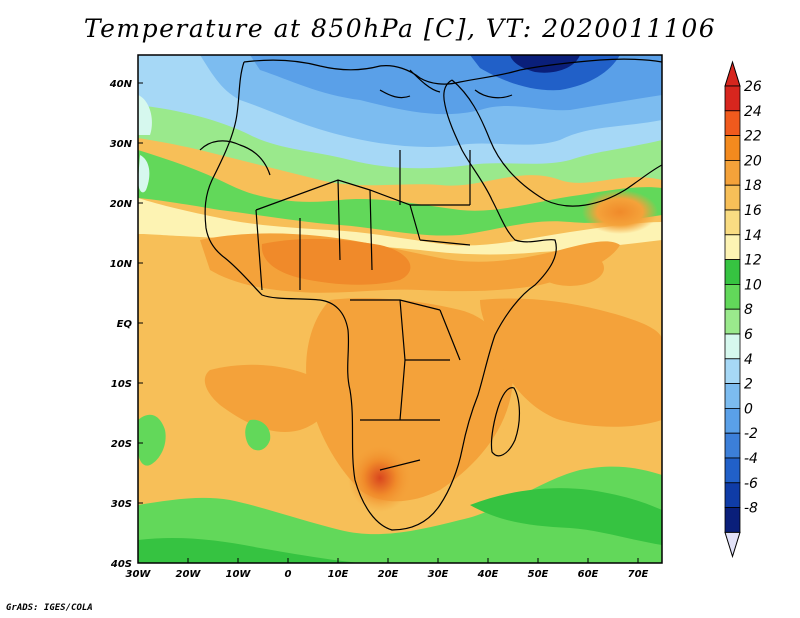 The image size is (800, 618). Describe the element at coordinates (121, 264) in the screenshot. I see `lat-tick-label: 10N` at that location.